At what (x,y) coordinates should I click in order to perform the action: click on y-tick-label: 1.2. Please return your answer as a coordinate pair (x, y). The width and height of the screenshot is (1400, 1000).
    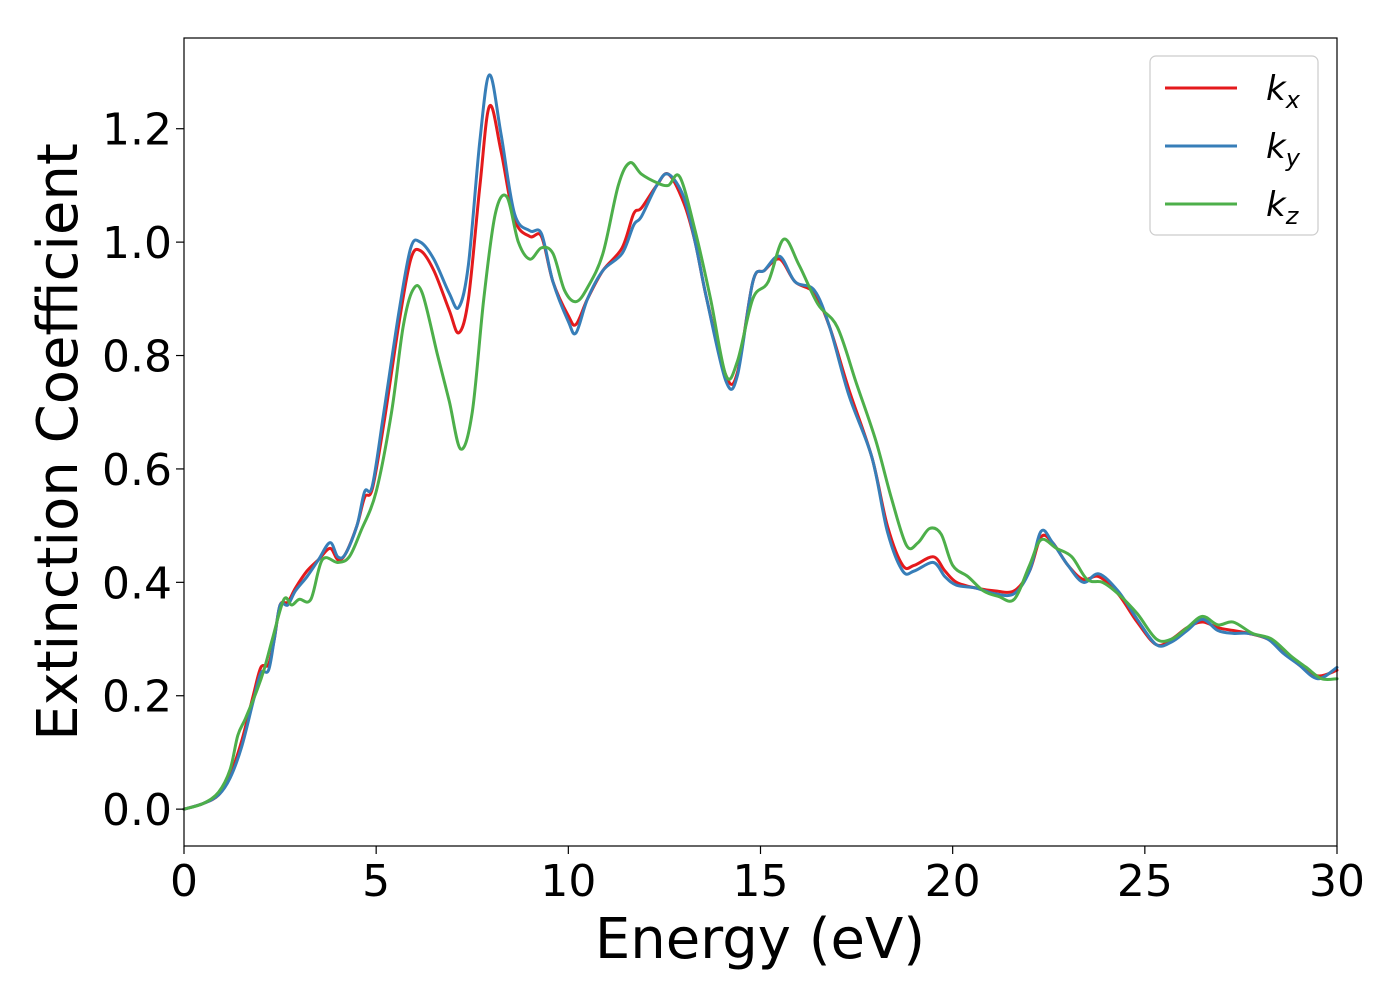
    Looking at the image, I should click on (137, 130).